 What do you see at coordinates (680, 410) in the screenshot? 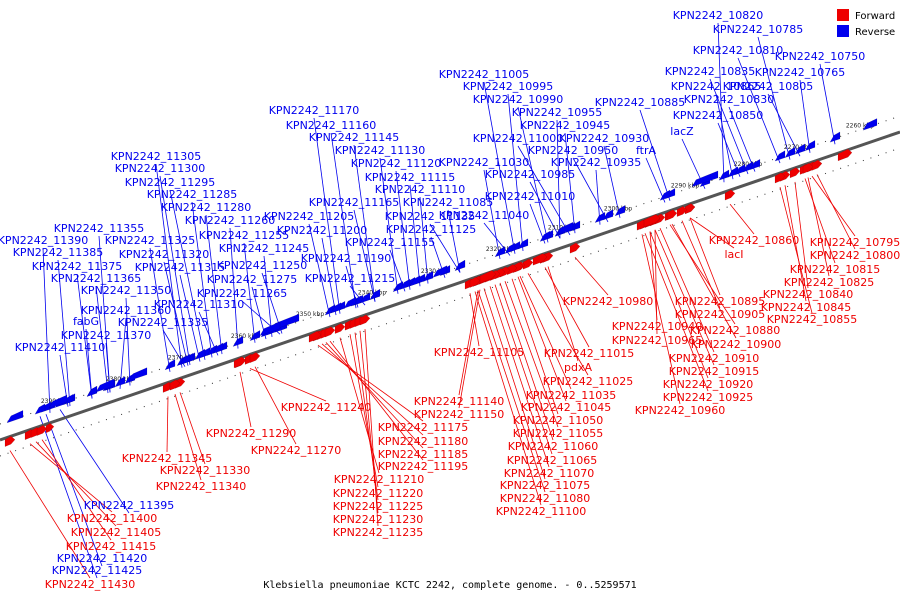
I see `gene-label-forward: KPN2242_10960` at bounding box center [680, 410].